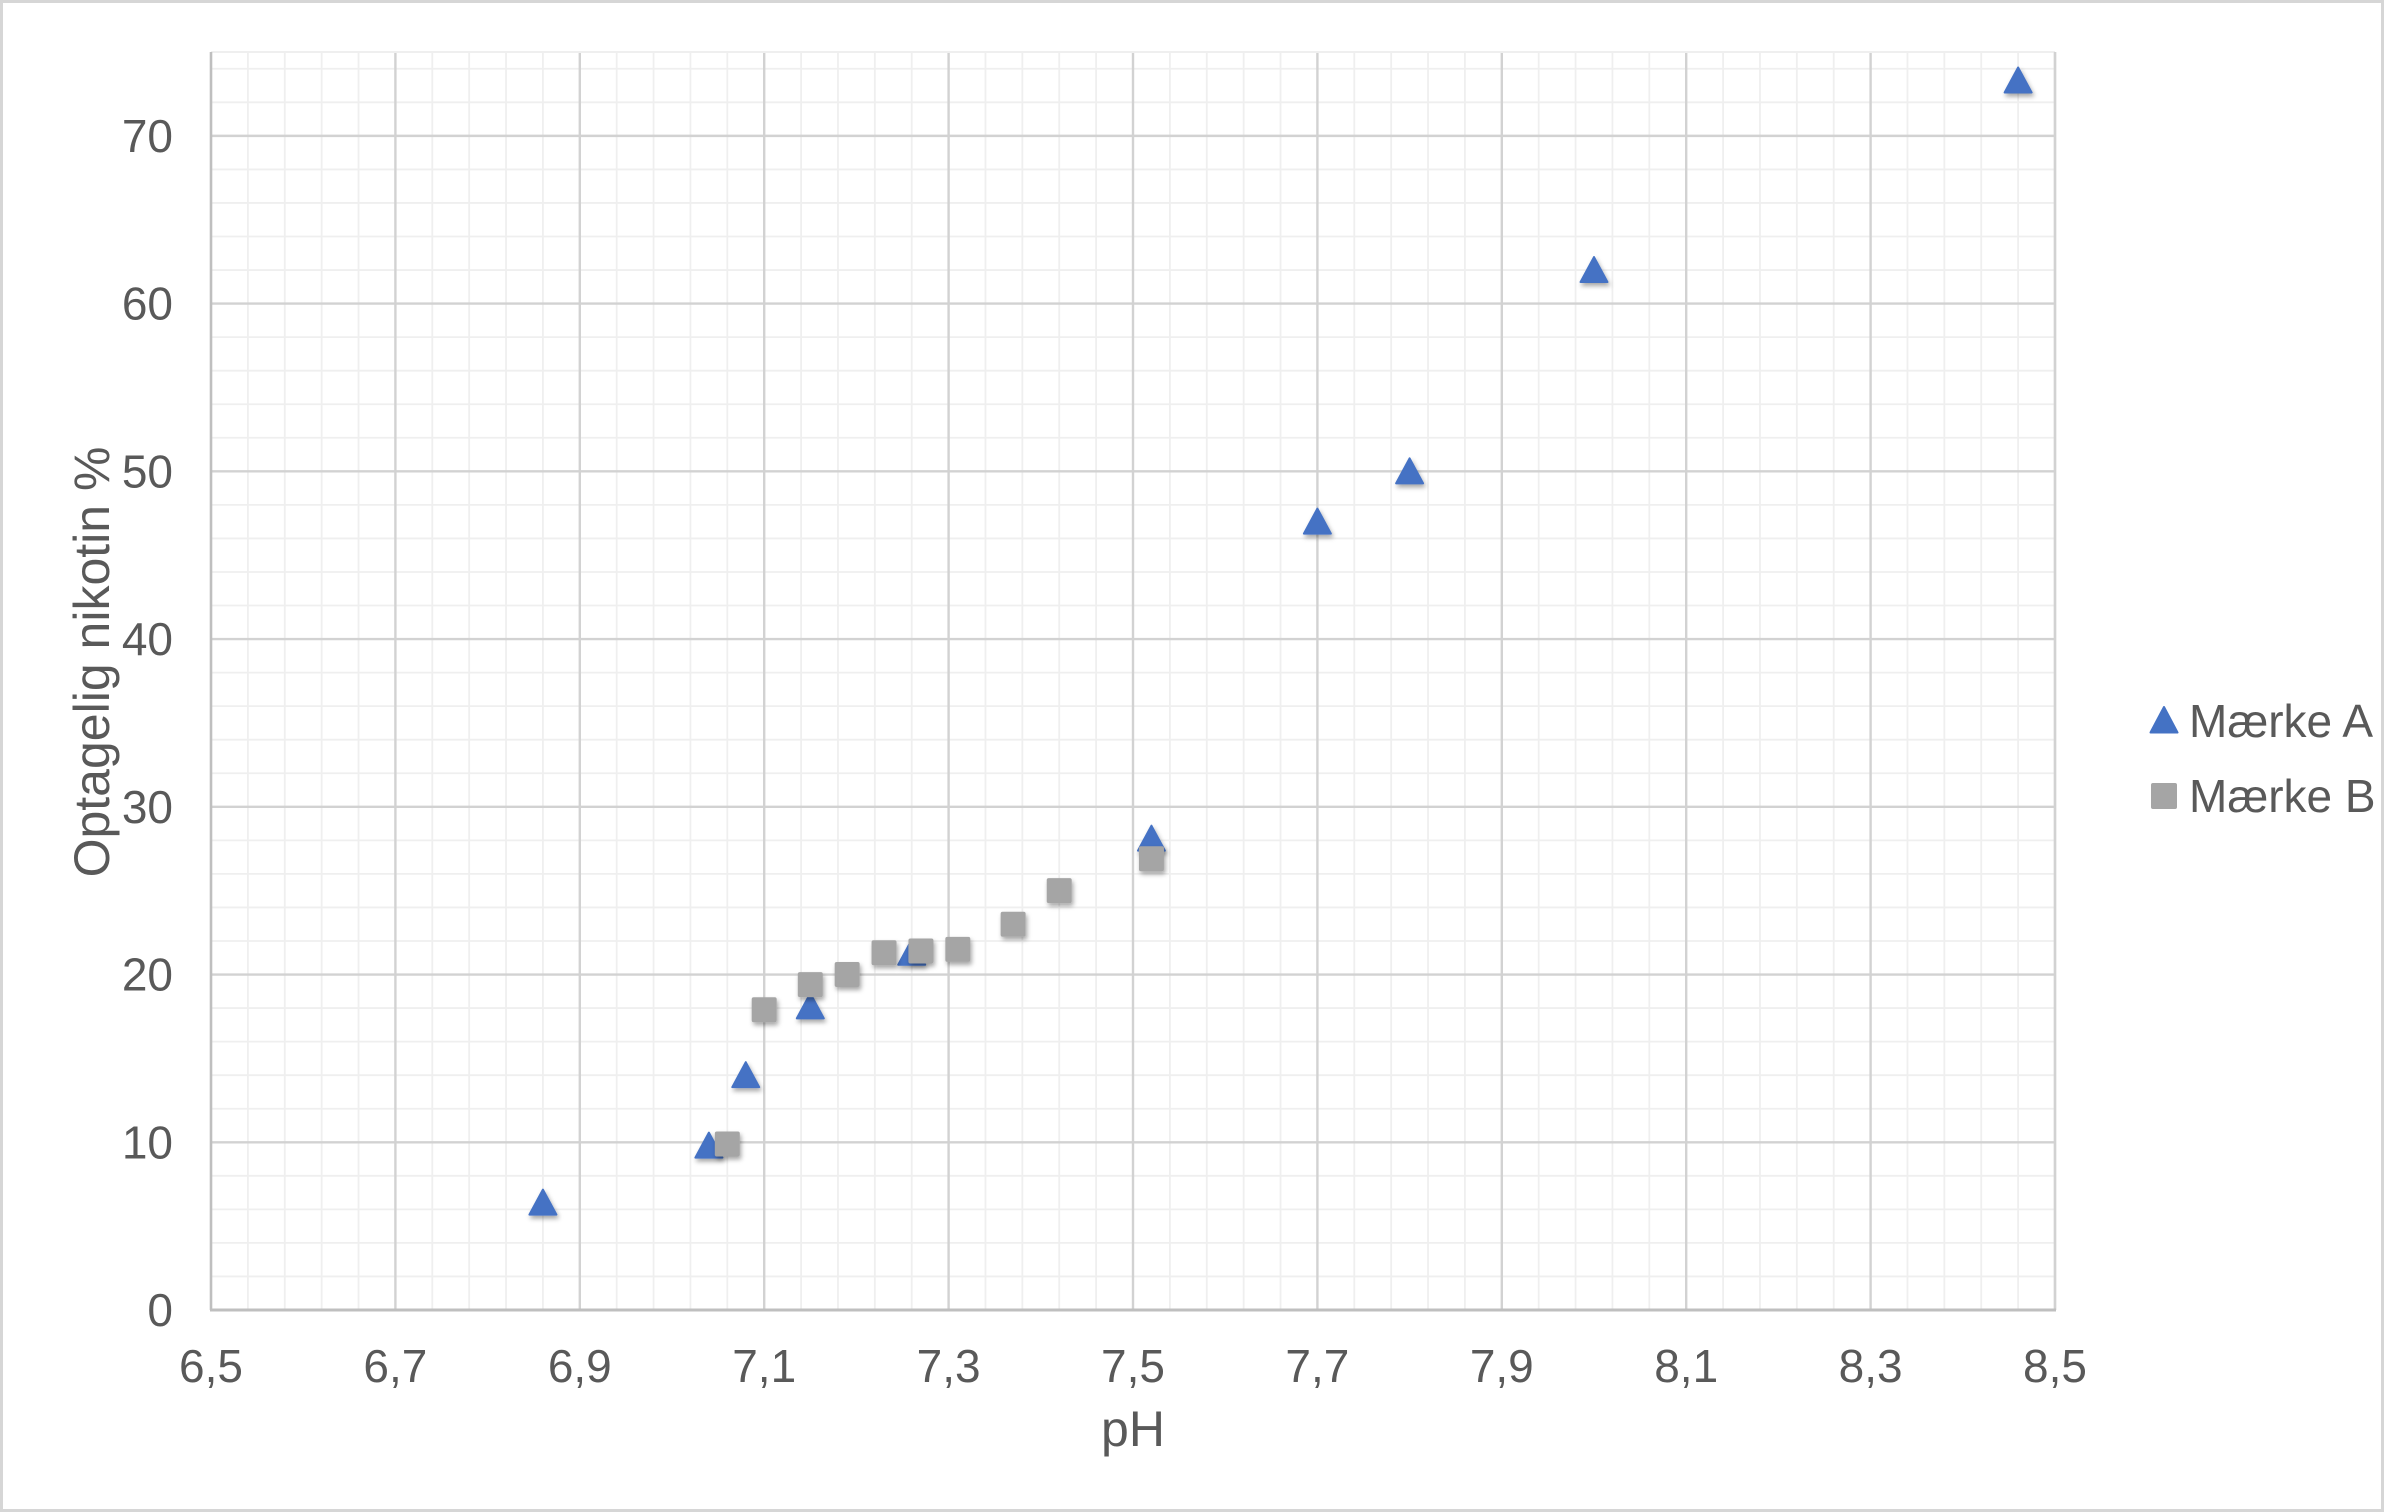 This screenshot has height=1512, width=2384. Describe the element at coordinates (147, 639) in the screenshot. I see `y-tick-label: 40` at that location.